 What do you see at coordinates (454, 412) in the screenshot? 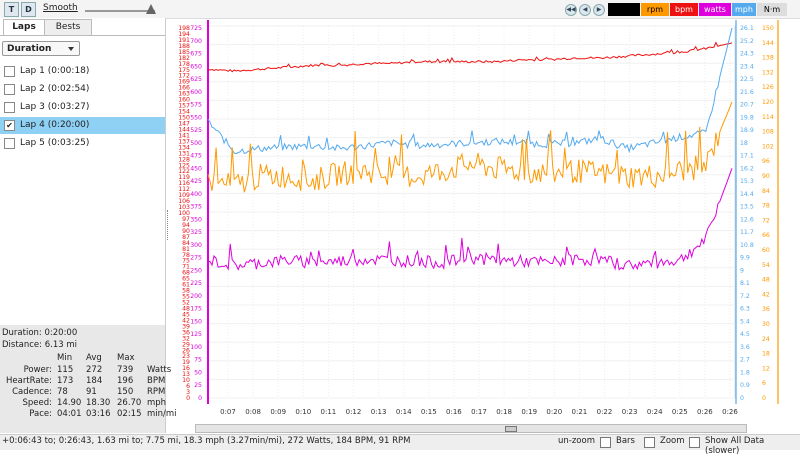
I see `x-tick-label: 0:16` at bounding box center [454, 412].